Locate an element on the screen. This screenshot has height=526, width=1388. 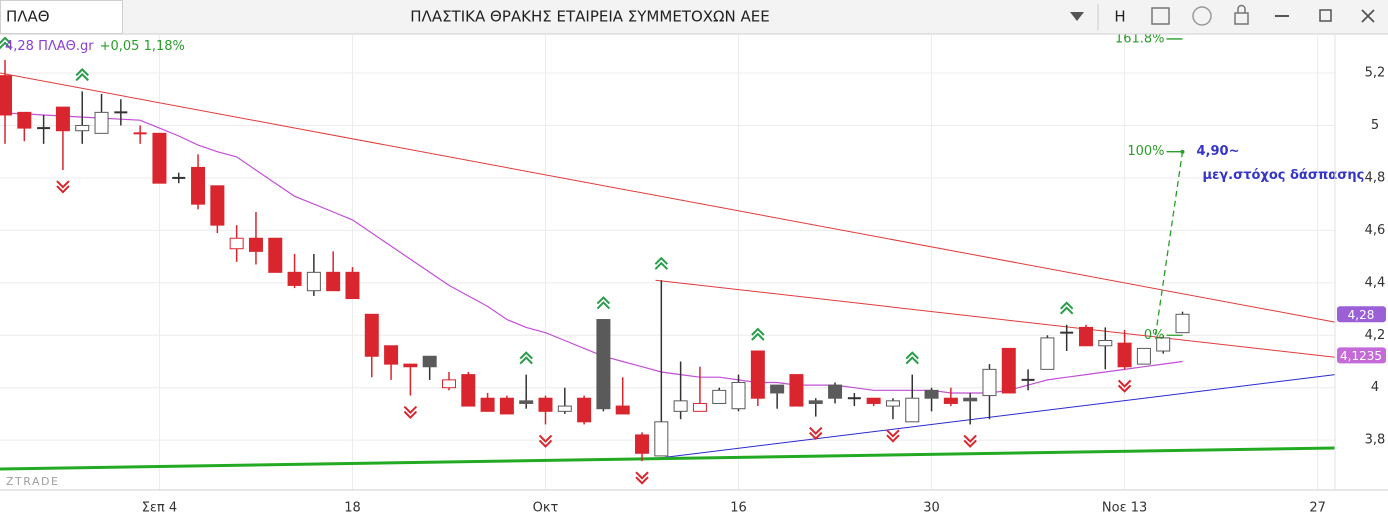
watermark: ZTRADE is located at coordinates (32, 481).